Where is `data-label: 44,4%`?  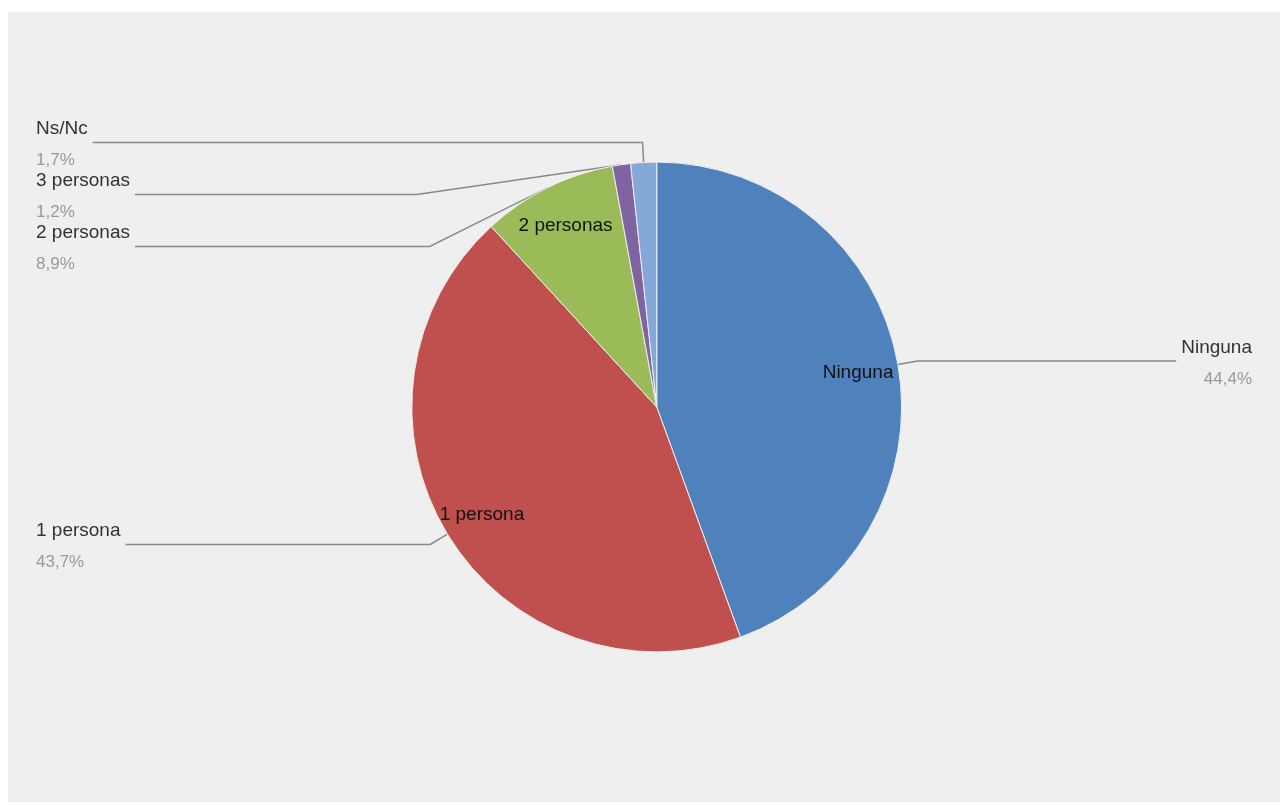 data-label: 44,4% is located at coordinates (1227, 378).